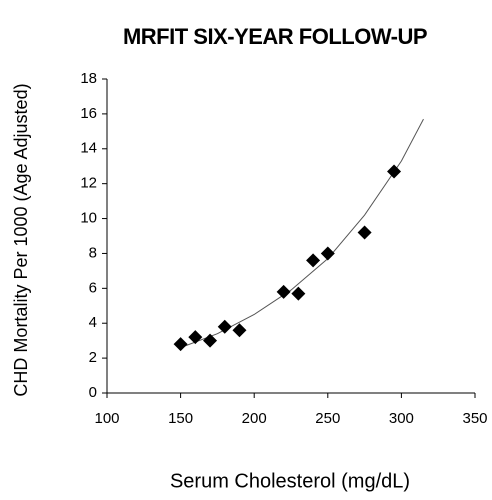 Image resolution: width=492 pixels, height=500 pixels. Describe the element at coordinates (88, 113) in the screenshot. I see `y-tick-label: 16` at that location.